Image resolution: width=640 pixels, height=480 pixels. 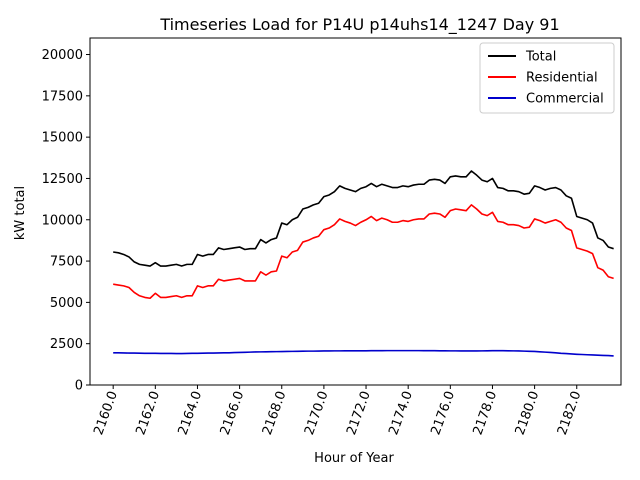 I want to click on legend: Total Residential Commercial, so click(x=547, y=78).